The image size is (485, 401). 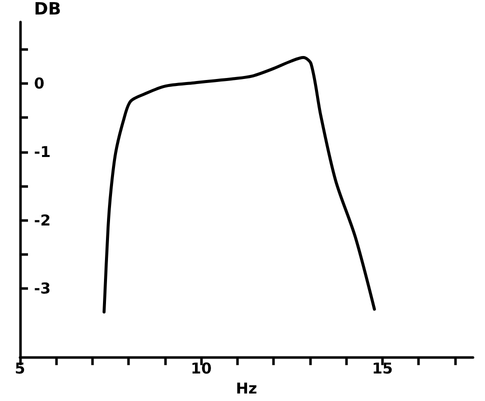 What do you see at coordinates (42, 289) in the screenshot?
I see `y-tick-label: -3` at bounding box center [42, 289].